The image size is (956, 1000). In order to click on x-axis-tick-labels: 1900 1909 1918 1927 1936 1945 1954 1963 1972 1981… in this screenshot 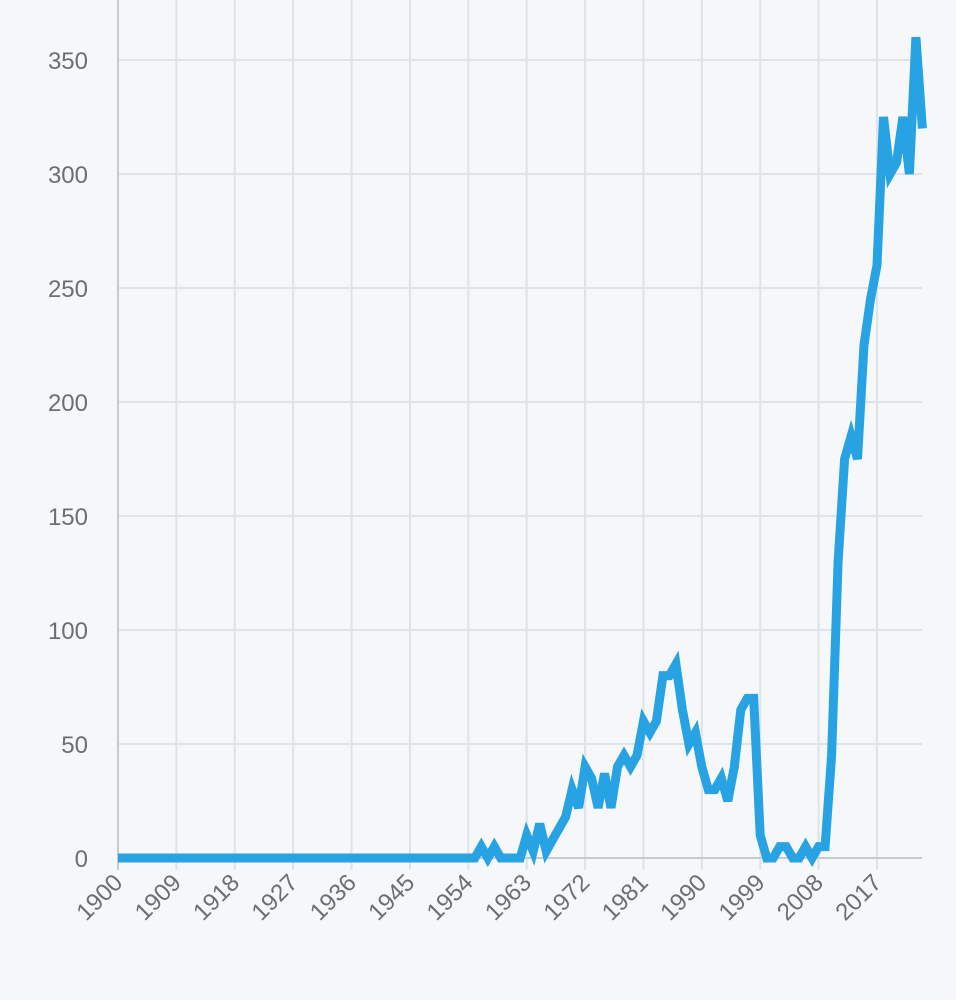, I will do `click(479, 897)`.